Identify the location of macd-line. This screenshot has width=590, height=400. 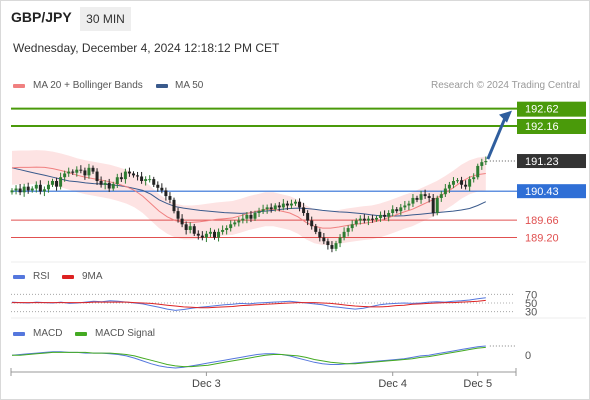
(248, 357).